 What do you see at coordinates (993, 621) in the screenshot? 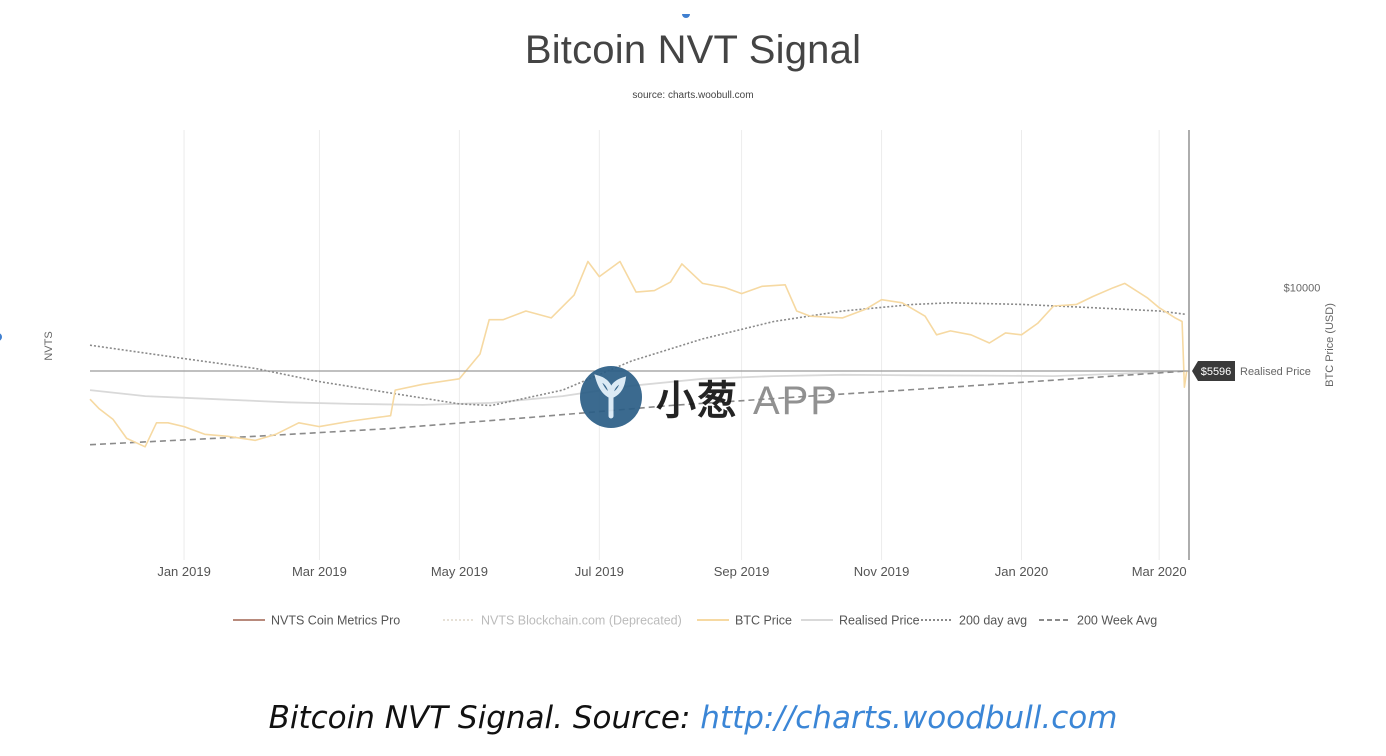
I see `legend-label: 200 day avg` at bounding box center [993, 621].